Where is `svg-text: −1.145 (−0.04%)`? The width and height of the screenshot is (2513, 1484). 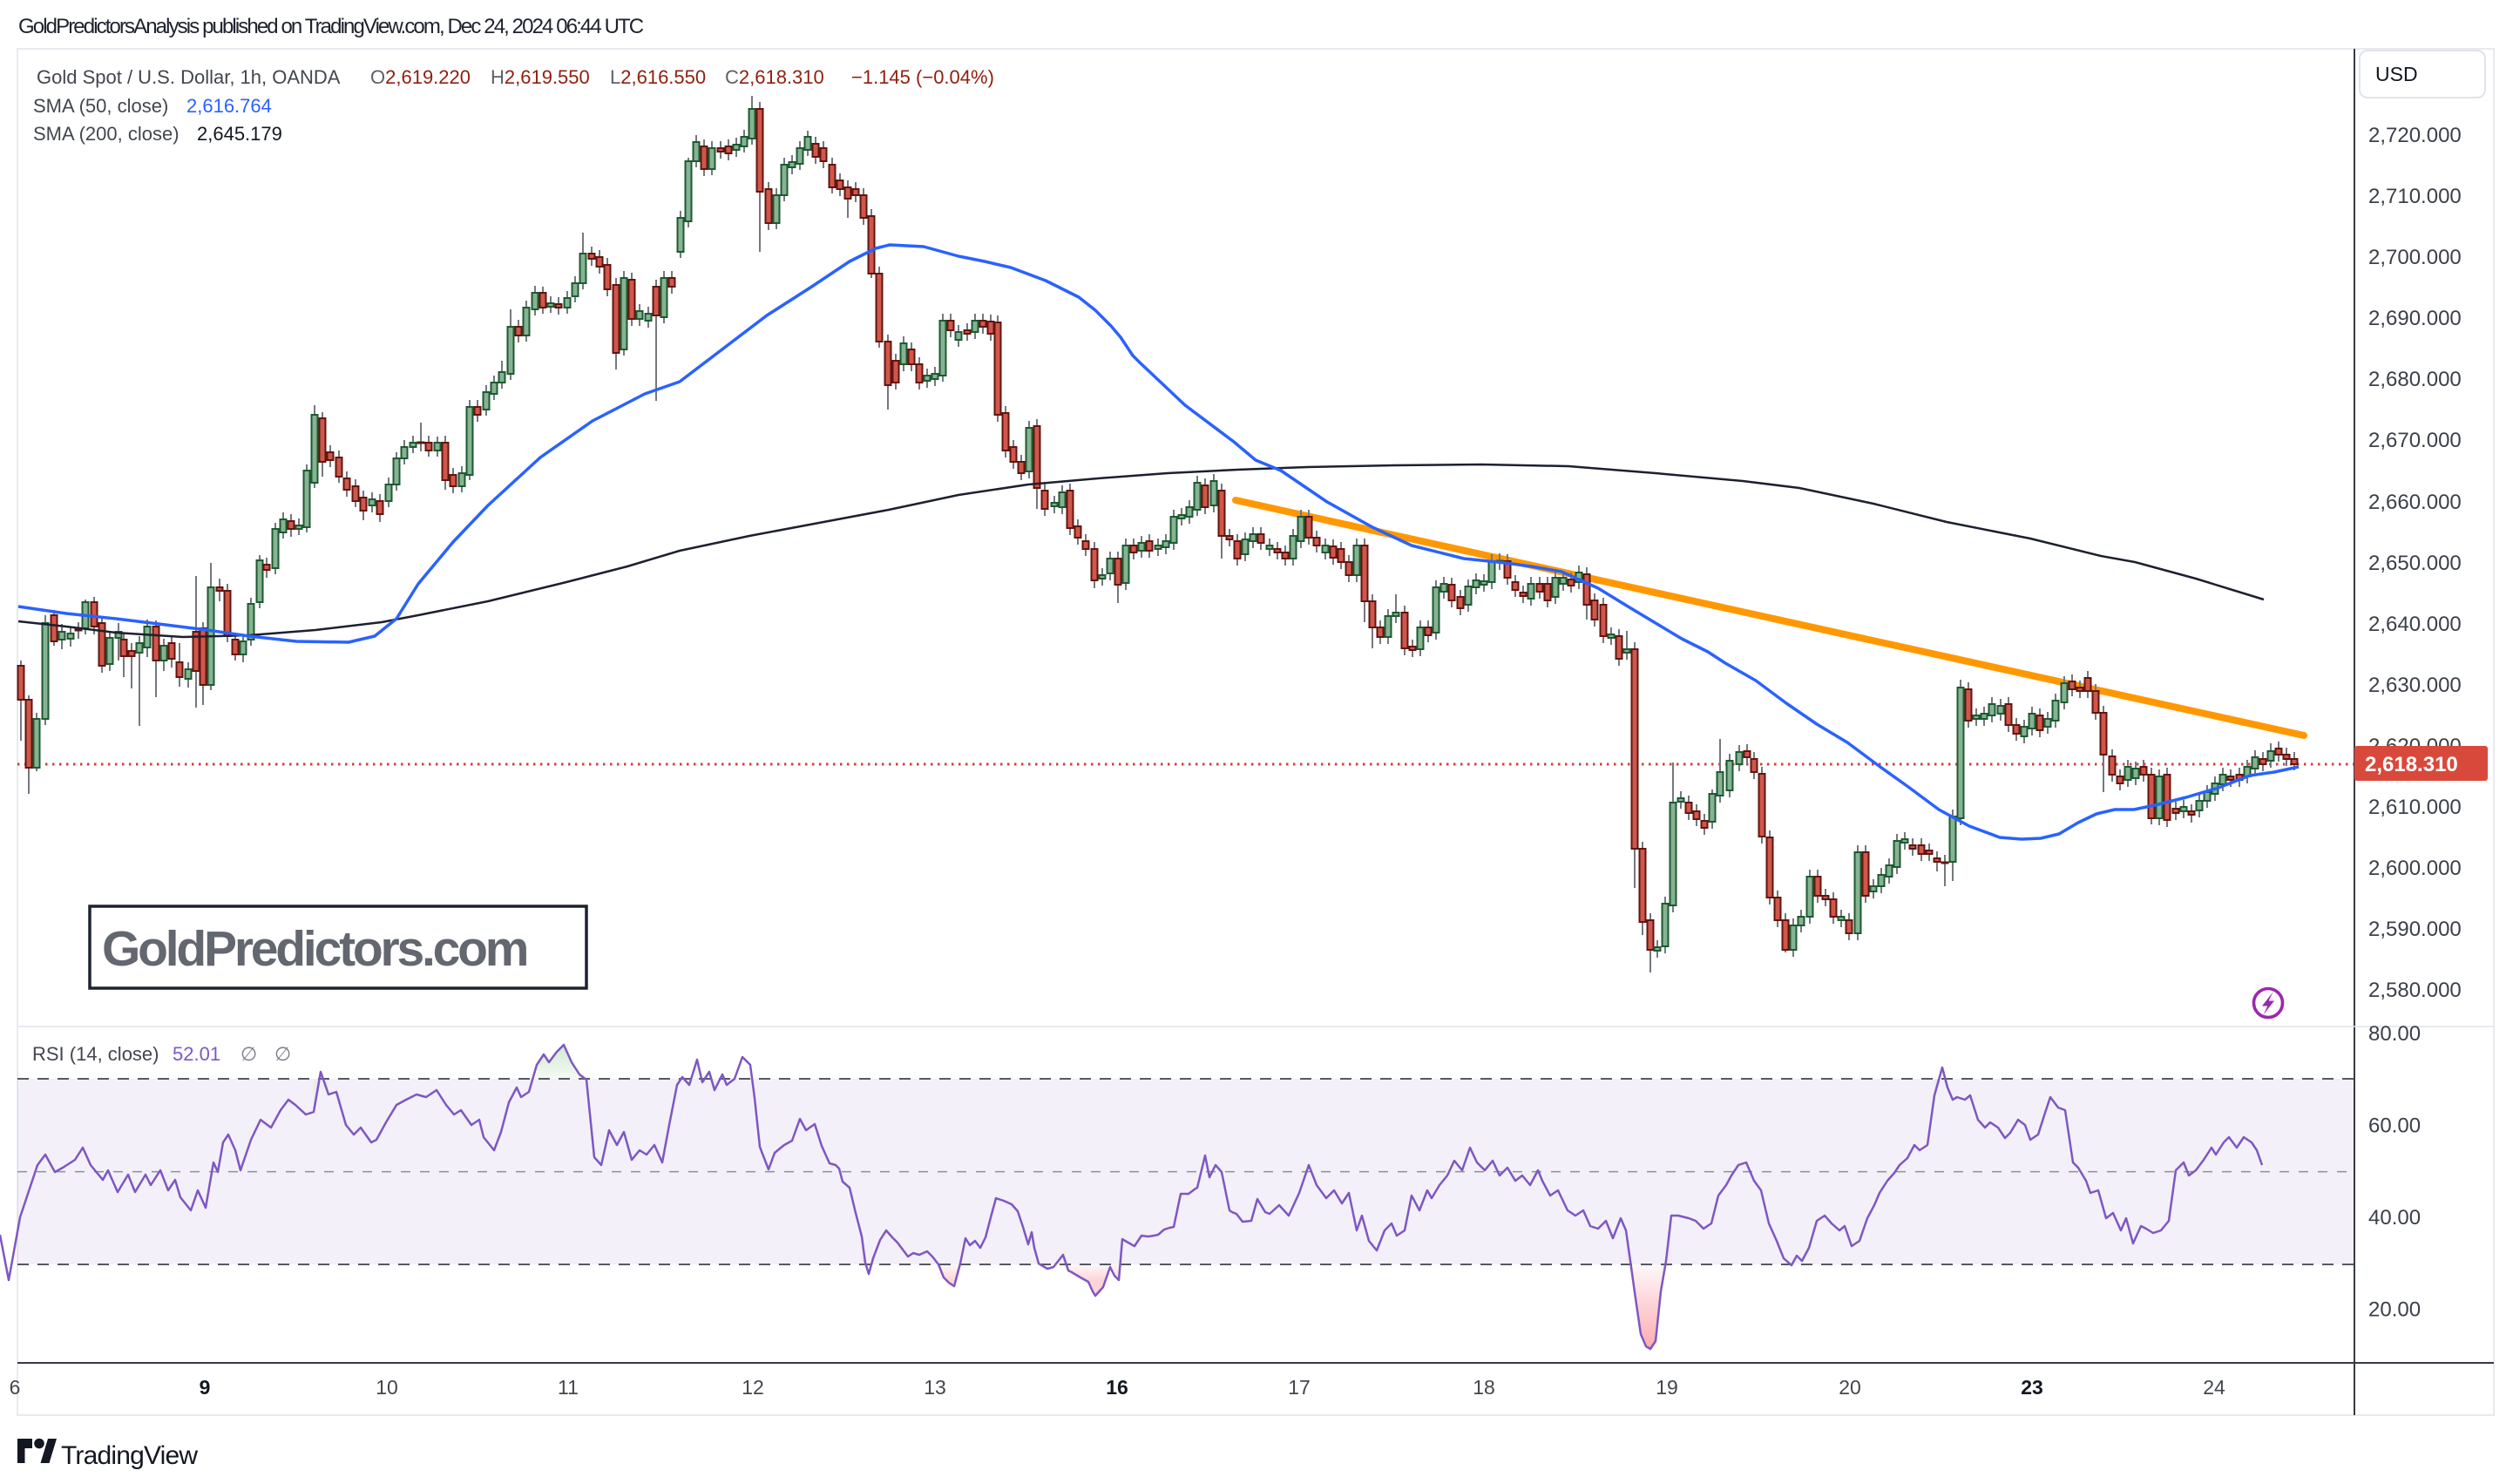 svg-text: −1.145 (−0.04%) is located at coordinates (922, 77).